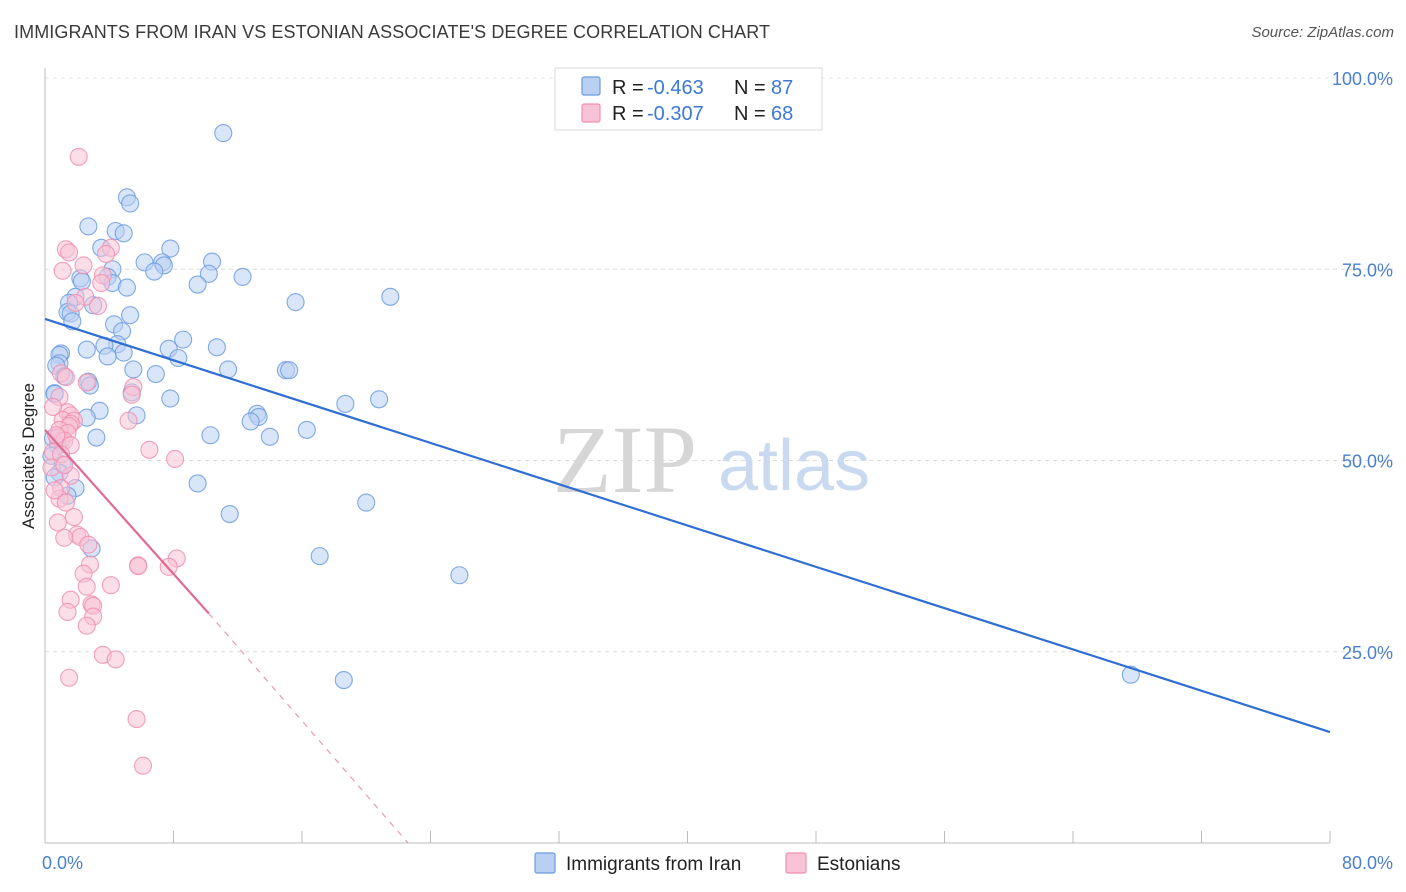  What do you see at coordinates (782, 114) in the screenshot?
I see `legend-n-value-2: 68` at bounding box center [782, 114].